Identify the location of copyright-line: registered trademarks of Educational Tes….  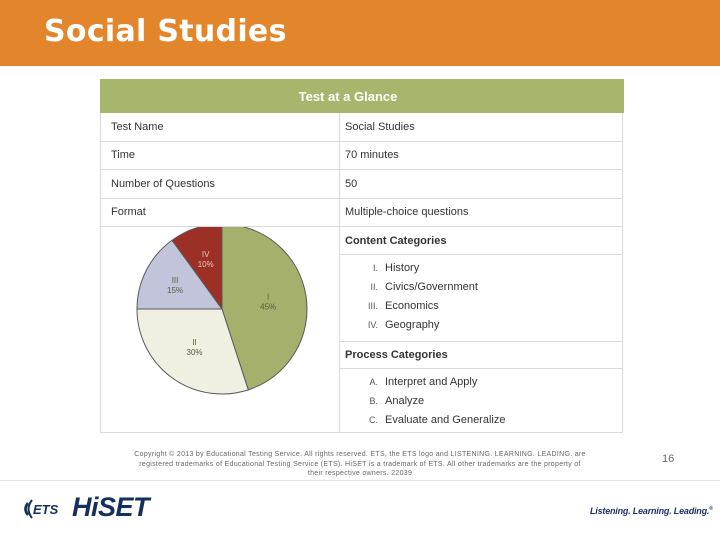
(360, 464).